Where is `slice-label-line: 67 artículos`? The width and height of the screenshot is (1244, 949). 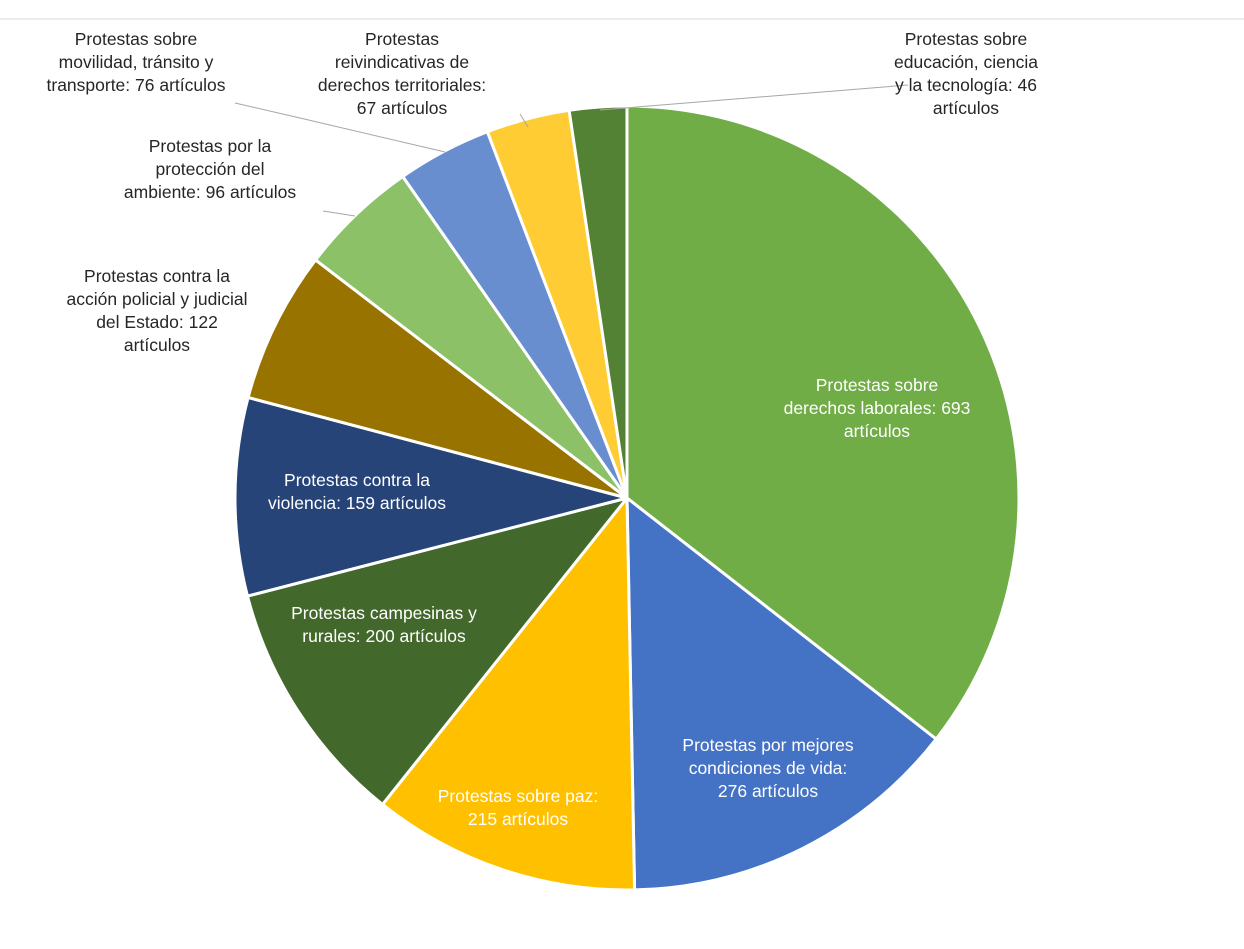 slice-label-line: 67 artículos is located at coordinates (402, 108).